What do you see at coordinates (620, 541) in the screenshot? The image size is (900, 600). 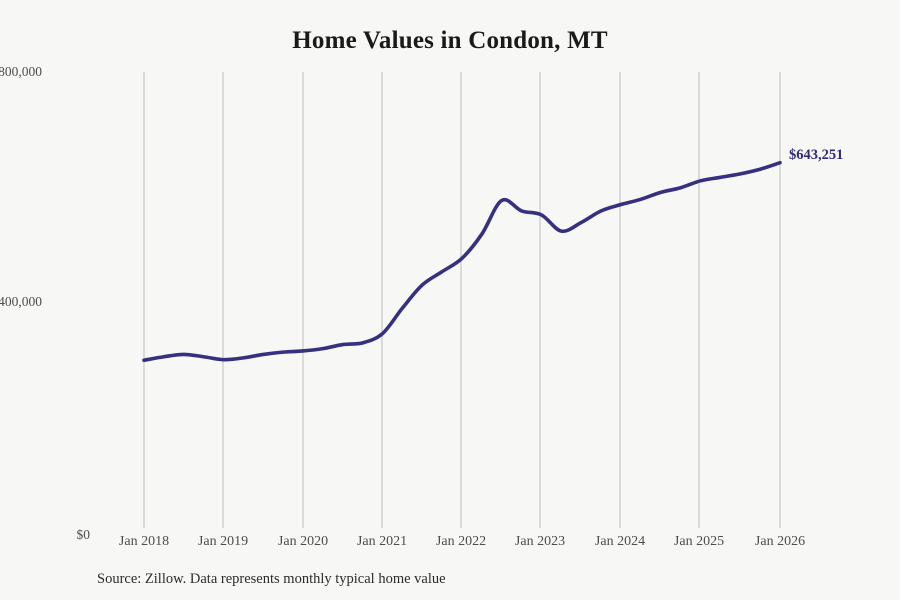 I see `x-axis-tick-label: Jan 2024` at bounding box center [620, 541].